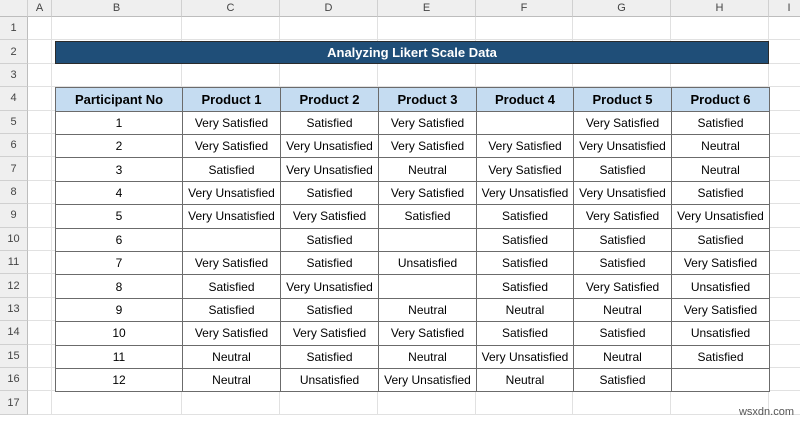 The width and height of the screenshot is (800, 422). What do you see at coordinates (119, 99) in the screenshot?
I see `table-header: Participant No` at bounding box center [119, 99].